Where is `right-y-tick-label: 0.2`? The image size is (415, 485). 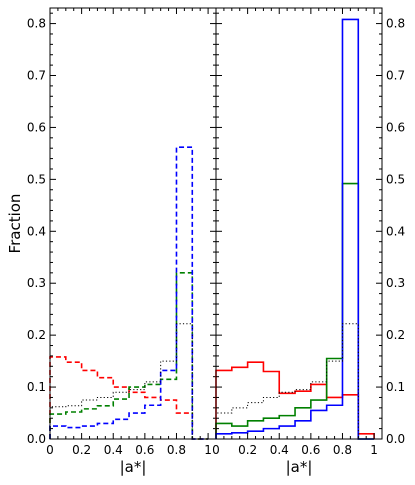 right-y-tick-label: 0.2 is located at coordinates (395, 335).